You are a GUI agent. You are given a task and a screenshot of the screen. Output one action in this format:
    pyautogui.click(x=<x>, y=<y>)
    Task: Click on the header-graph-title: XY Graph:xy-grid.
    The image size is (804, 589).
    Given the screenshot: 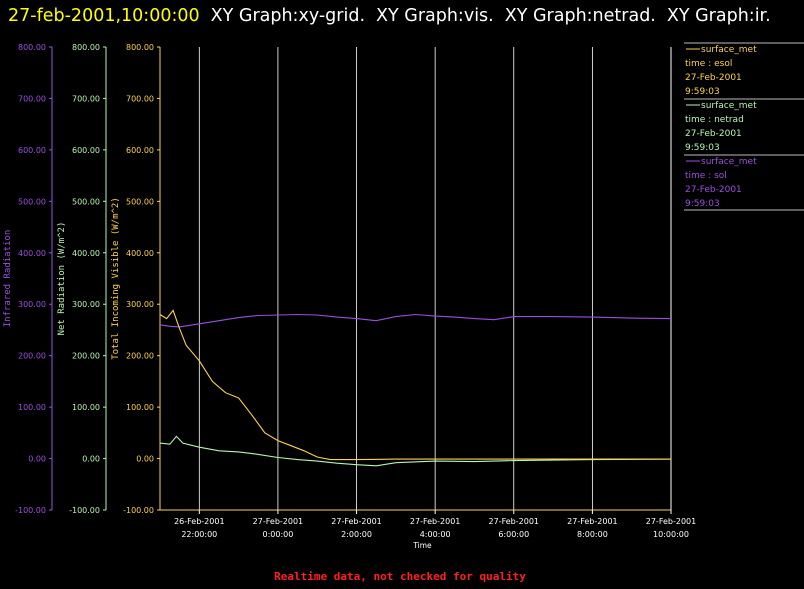 What is the action you would take?
    pyautogui.click(x=288, y=16)
    